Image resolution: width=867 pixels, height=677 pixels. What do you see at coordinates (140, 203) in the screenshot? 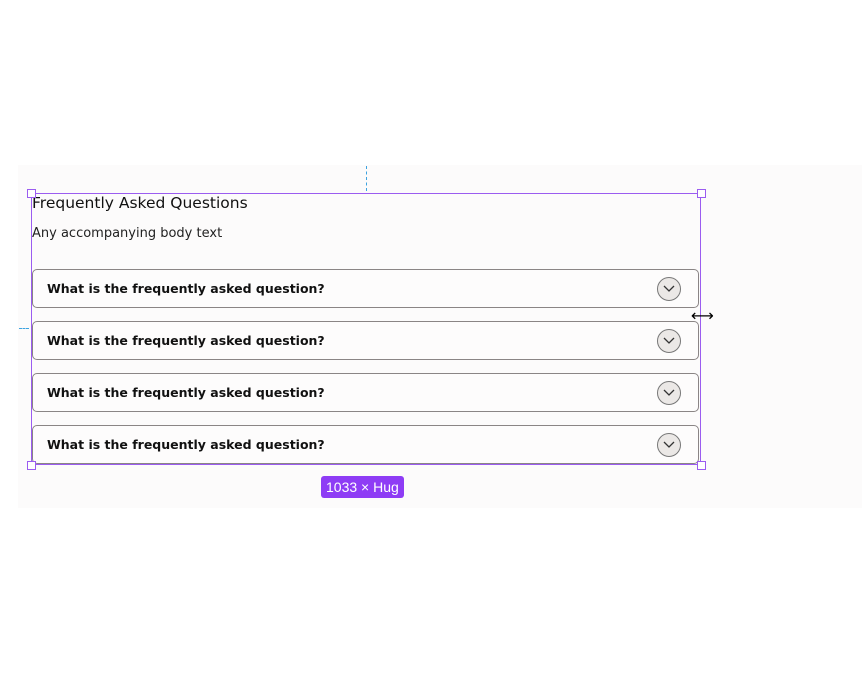
I see `faq-title: Frequently Asked Questions` at bounding box center [140, 203].